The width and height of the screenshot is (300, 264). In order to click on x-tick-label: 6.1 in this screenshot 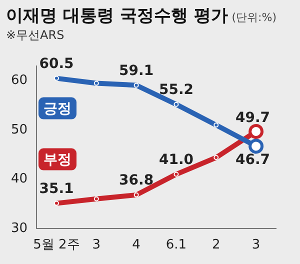, I will do `click(176, 245)`.